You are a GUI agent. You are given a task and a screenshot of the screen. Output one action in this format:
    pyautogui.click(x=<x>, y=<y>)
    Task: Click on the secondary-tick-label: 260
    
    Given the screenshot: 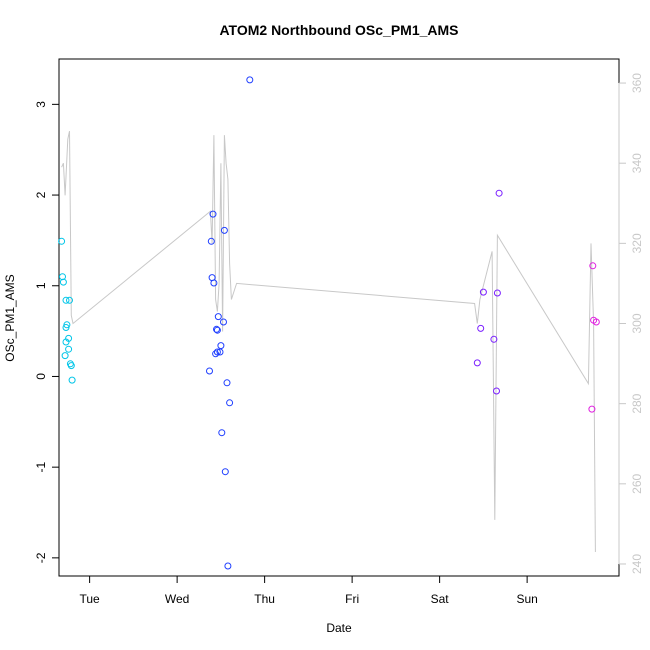 What is the action you would take?
    pyautogui.click(x=637, y=483)
    